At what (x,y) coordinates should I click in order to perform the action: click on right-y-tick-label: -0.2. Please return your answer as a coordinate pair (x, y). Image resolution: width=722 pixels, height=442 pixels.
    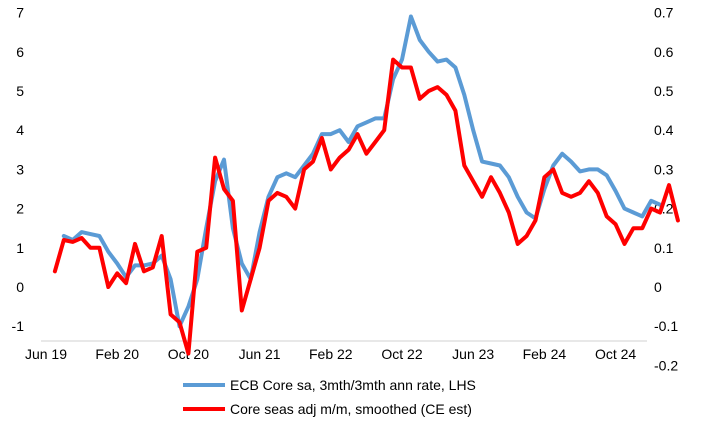
    Looking at the image, I should click on (666, 365).